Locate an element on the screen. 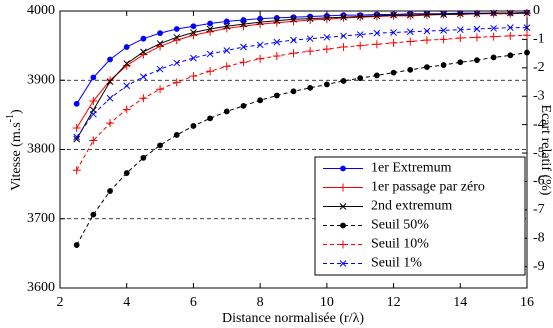 This screenshot has width=553, height=328. legend-label: Seuil 1% is located at coordinates (396, 263).